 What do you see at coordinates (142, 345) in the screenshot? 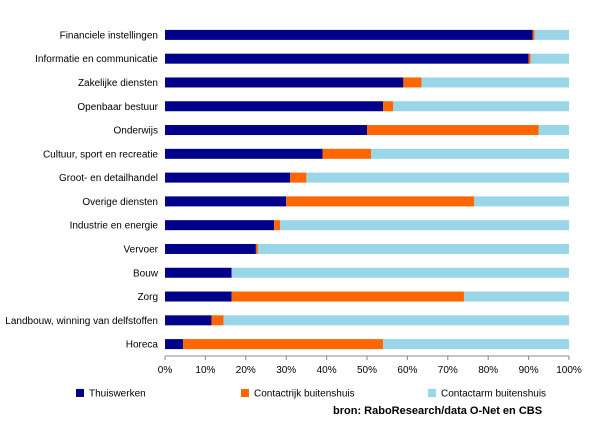
I see `category-label: Horeca` at bounding box center [142, 345].